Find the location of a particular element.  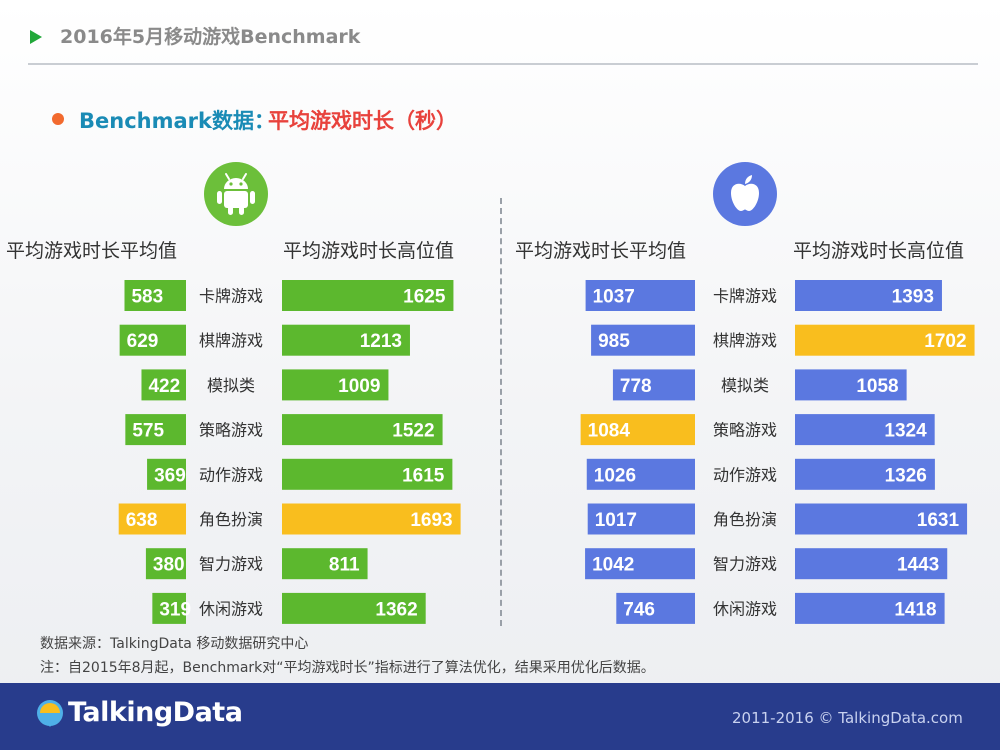

android-avg-column-header: 平均游戏时长平均值 is located at coordinates (92, 251).